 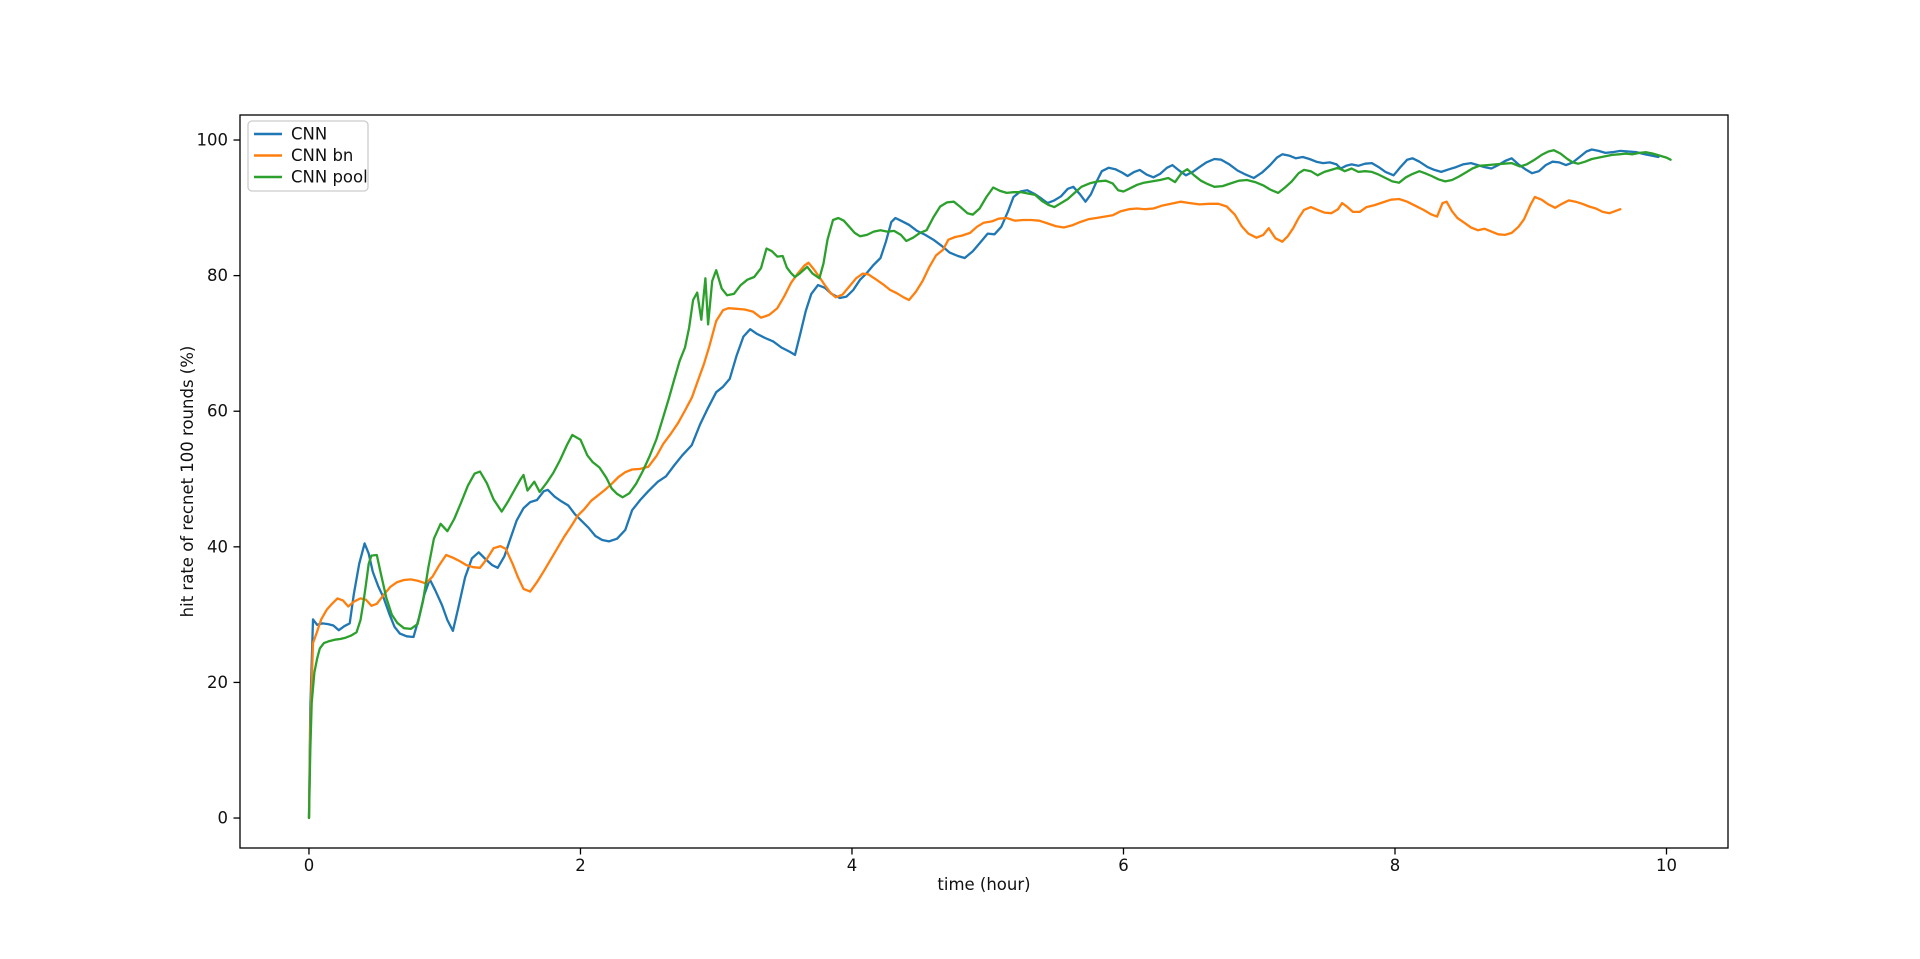 What do you see at coordinates (329, 177) in the screenshot?
I see `legend-label-cnn-pool: CNN pool` at bounding box center [329, 177].